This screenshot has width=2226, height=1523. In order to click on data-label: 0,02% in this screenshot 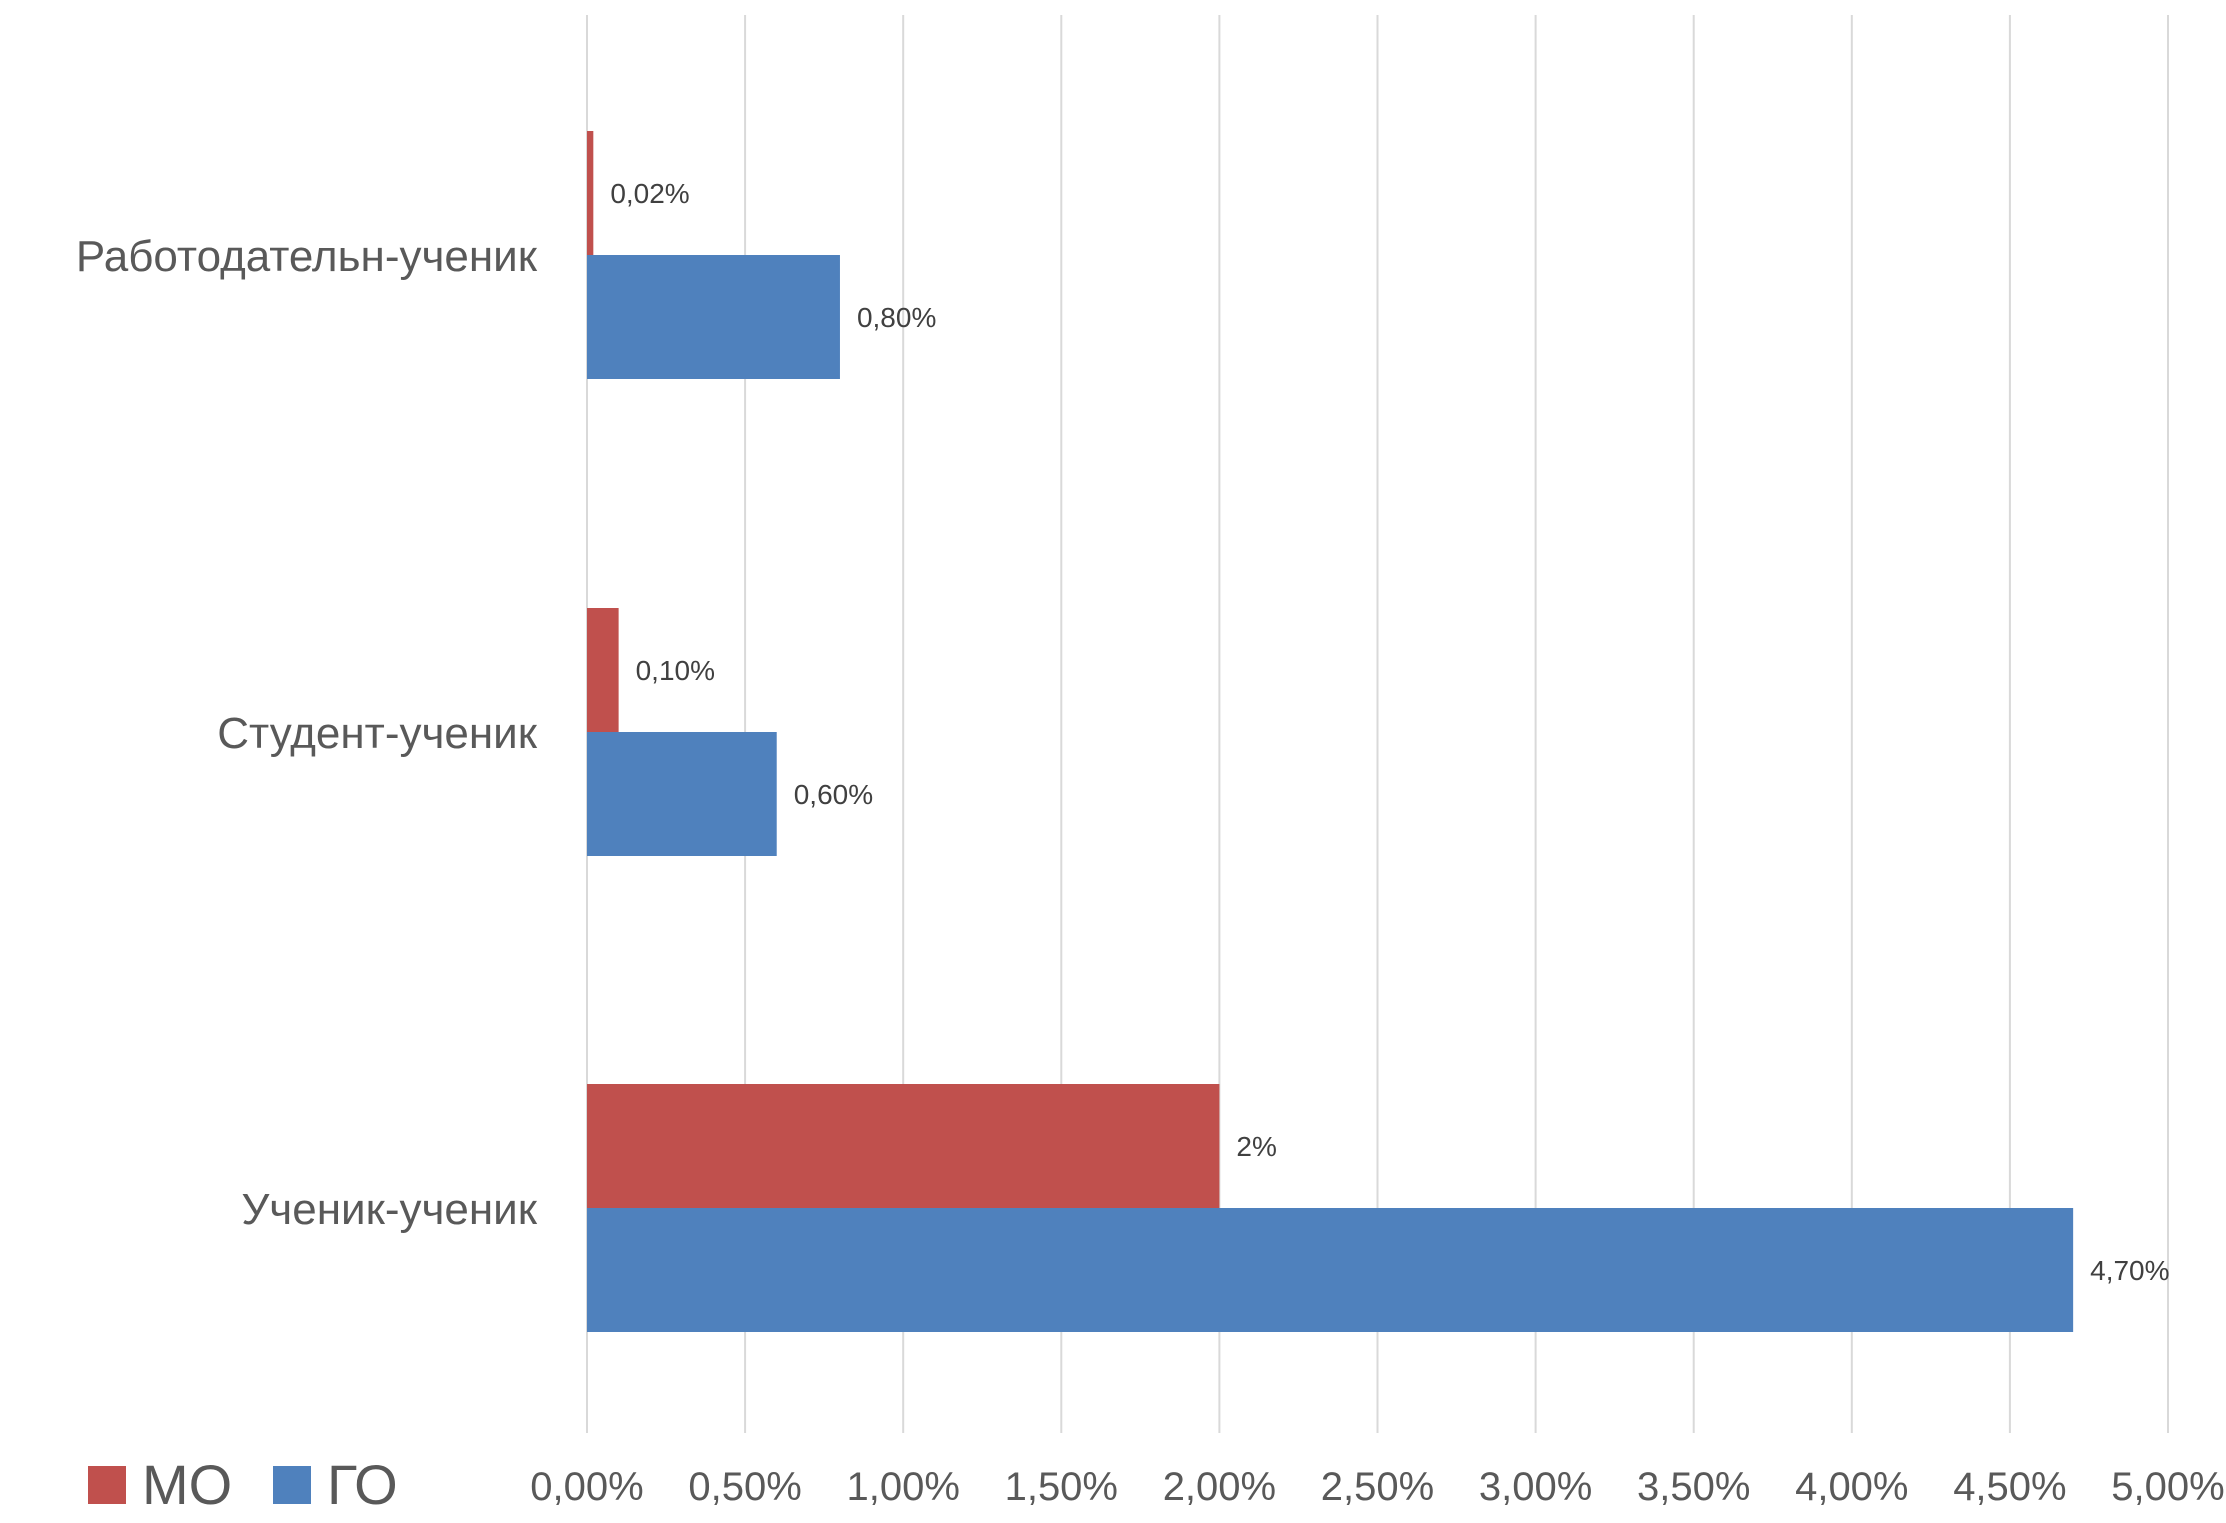, I will do `click(649, 193)`.